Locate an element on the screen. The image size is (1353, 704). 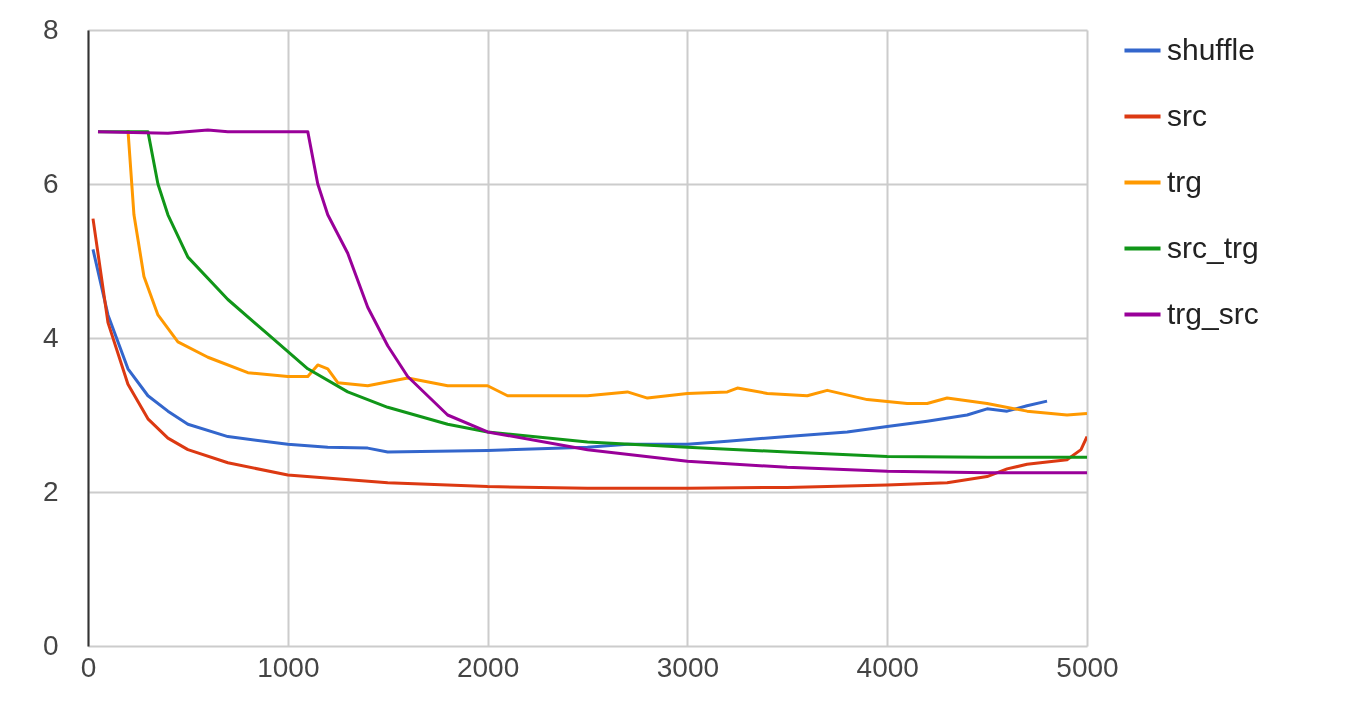
x-tick-label: 4000 is located at coordinates (887, 667).